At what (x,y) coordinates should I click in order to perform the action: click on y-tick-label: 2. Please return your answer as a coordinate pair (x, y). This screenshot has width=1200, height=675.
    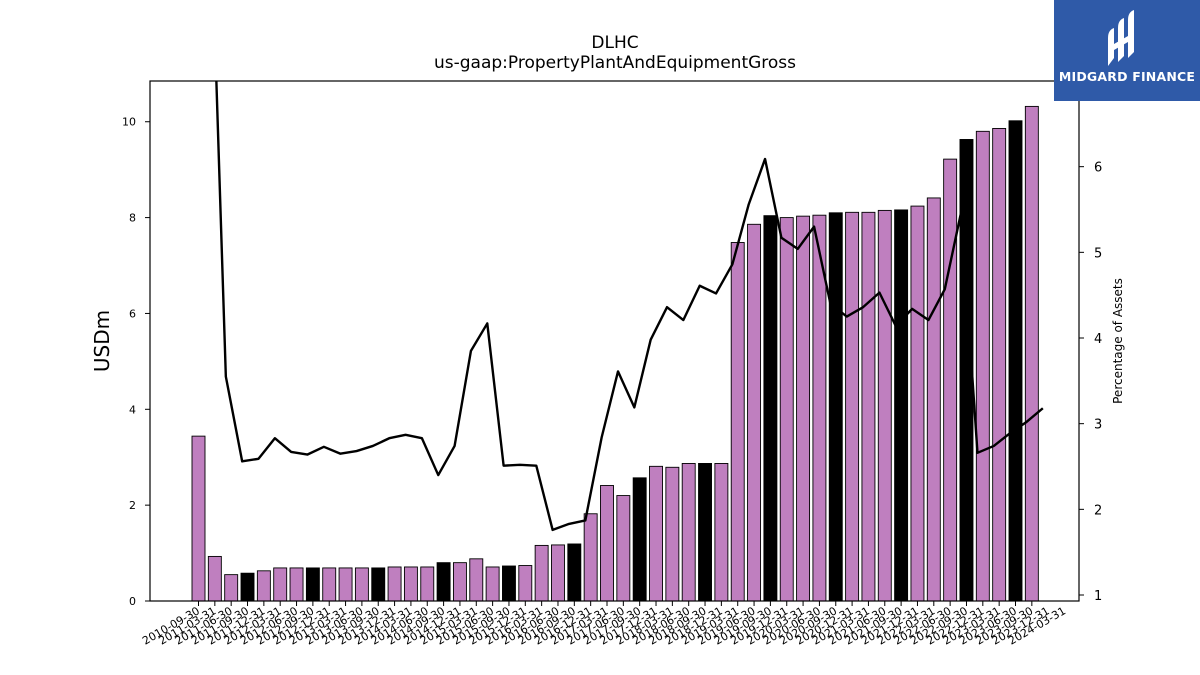
    Looking at the image, I should click on (132, 505).